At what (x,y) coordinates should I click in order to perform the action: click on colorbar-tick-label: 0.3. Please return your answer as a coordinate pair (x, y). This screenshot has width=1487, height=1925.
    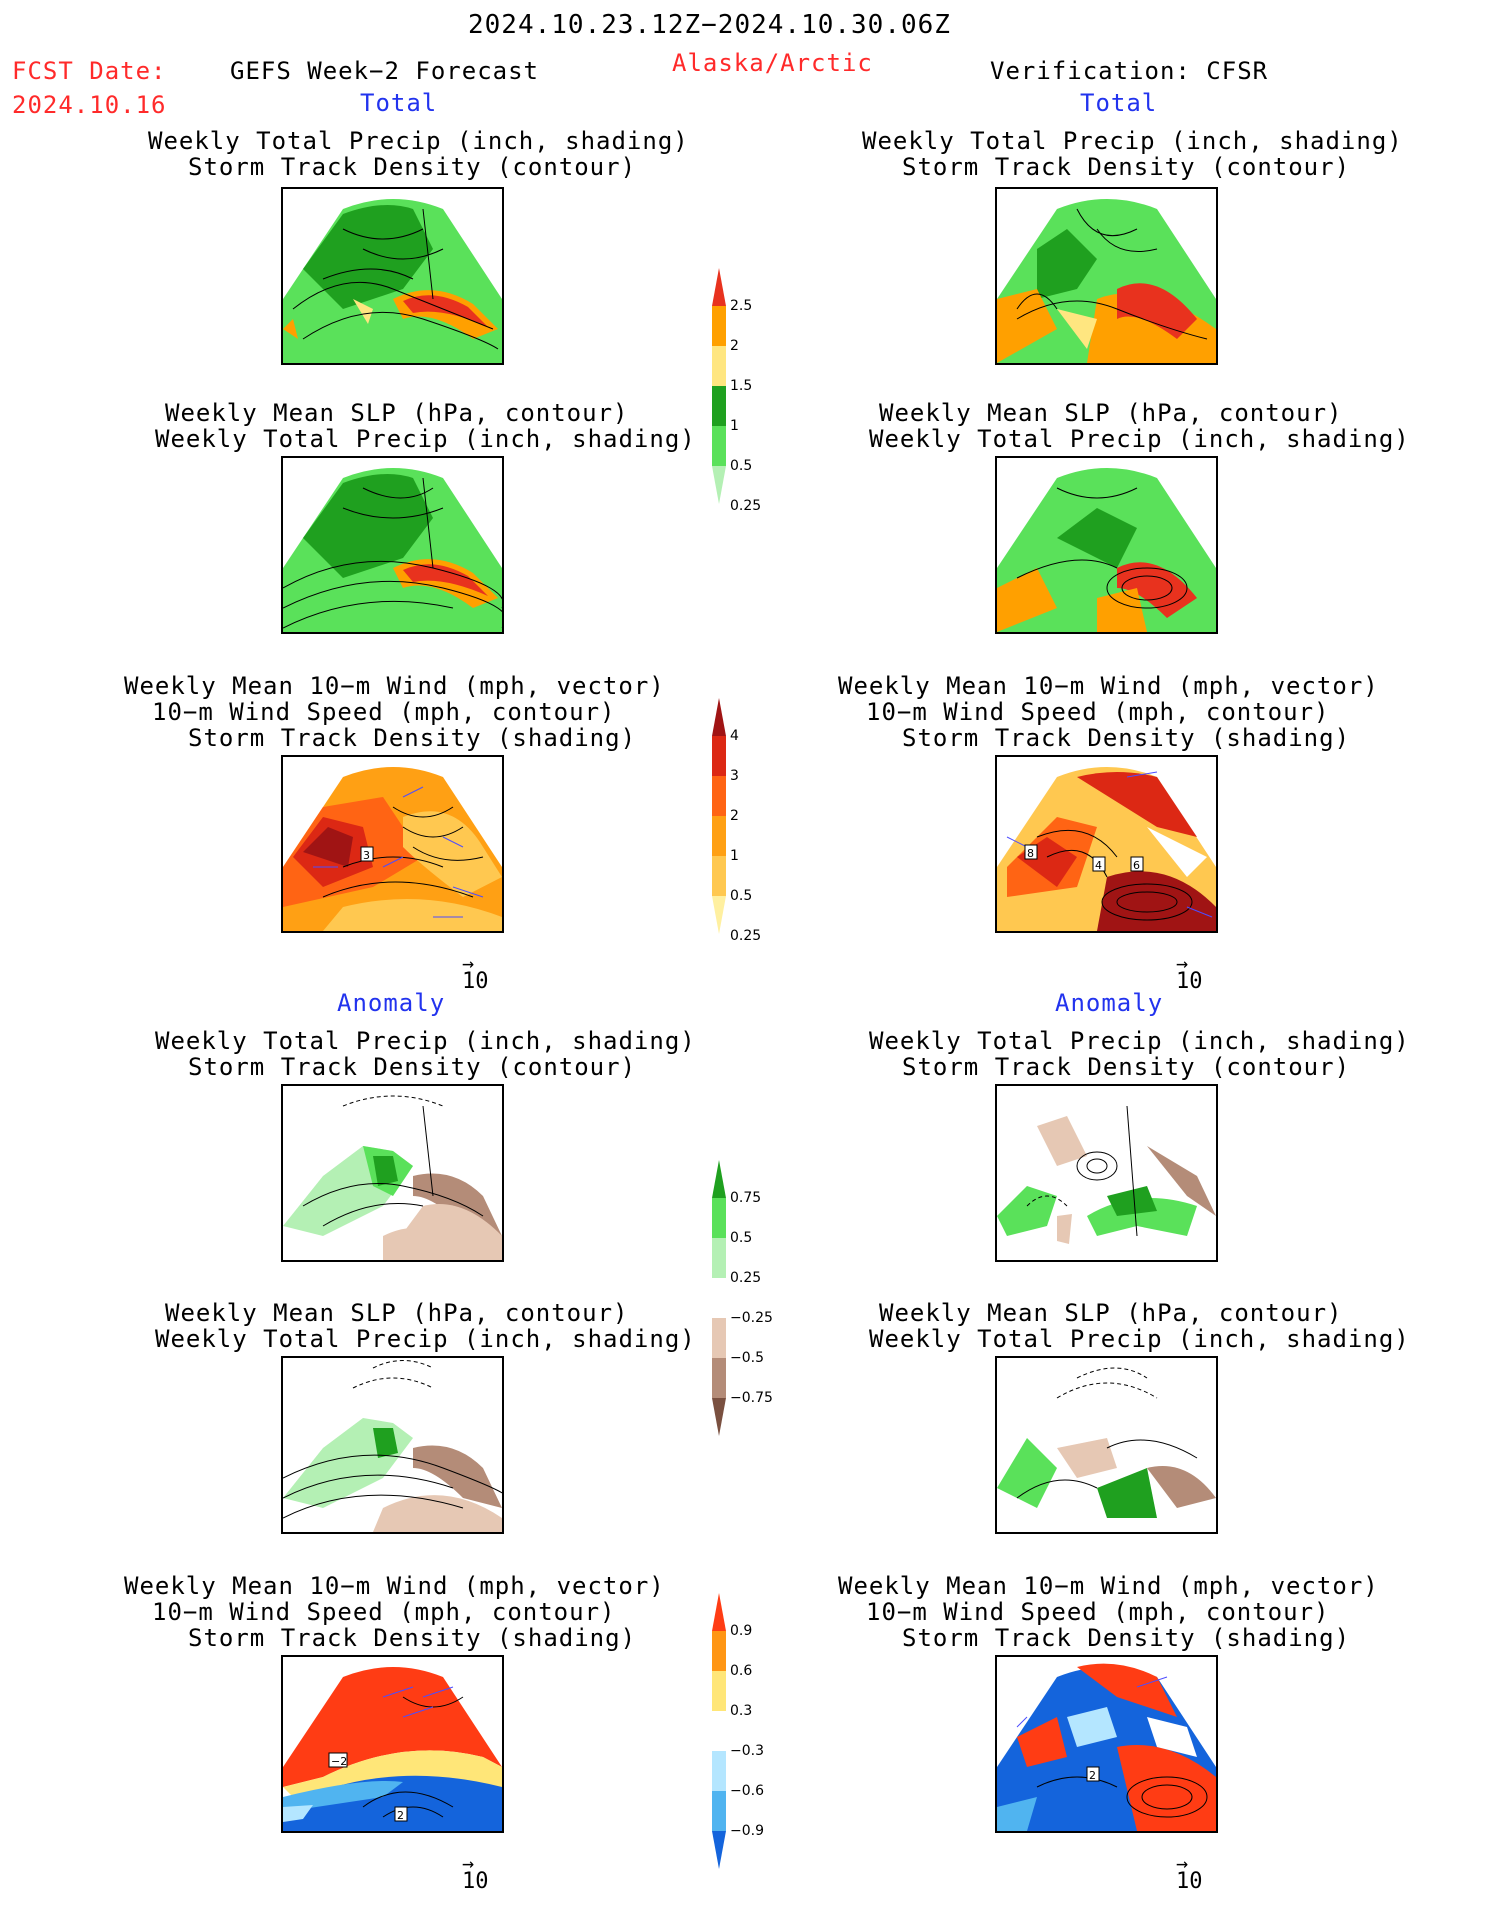
    Looking at the image, I should click on (741, 1711).